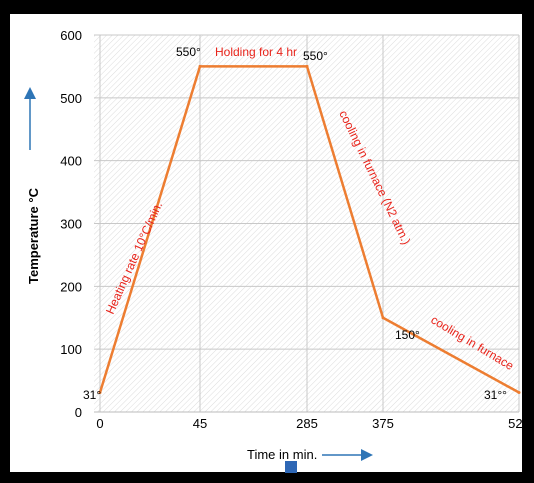 The image size is (534, 483). What do you see at coordinates (307, 423) in the screenshot?
I see `x-tick-label: 285` at bounding box center [307, 423].